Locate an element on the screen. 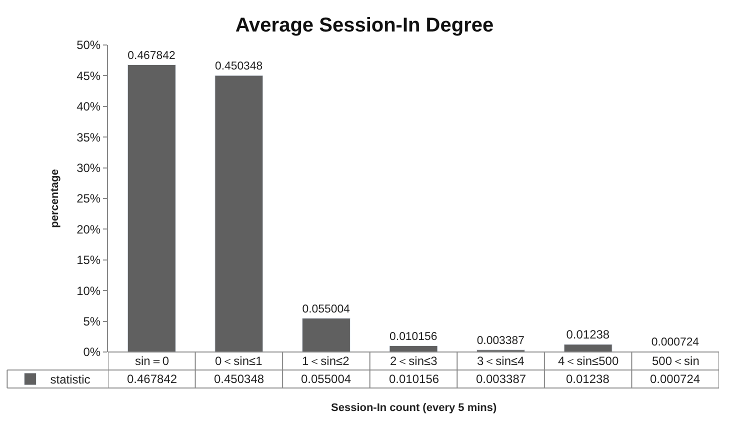 The width and height of the screenshot is (729, 432). text: 0.467842 is located at coordinates (152, 56).